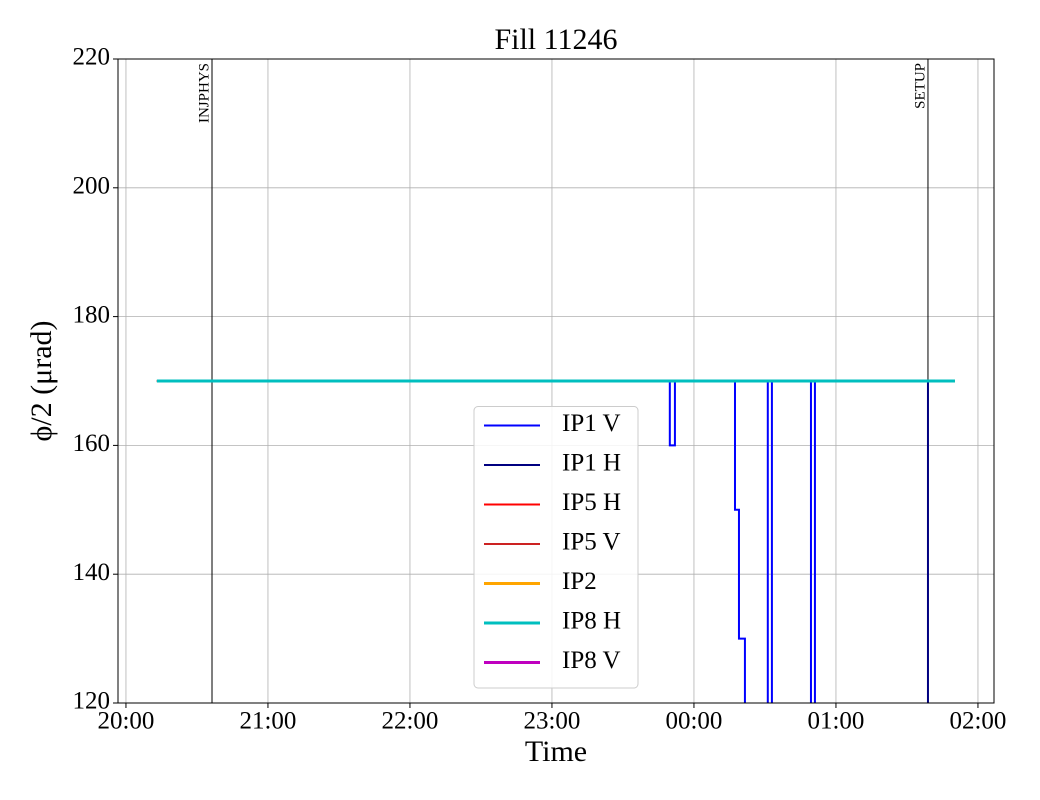 The image size is (1040, 800). Describe the element at coordinates (591, 542) in the screenshot. I see `legend-label: IP5 V` at that location.